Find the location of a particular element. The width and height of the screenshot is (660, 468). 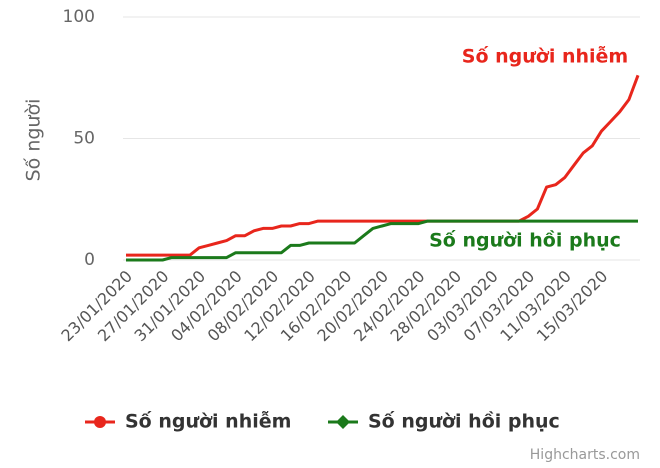

series-label: Số người nhiễm is located at coordinates (545, 56).